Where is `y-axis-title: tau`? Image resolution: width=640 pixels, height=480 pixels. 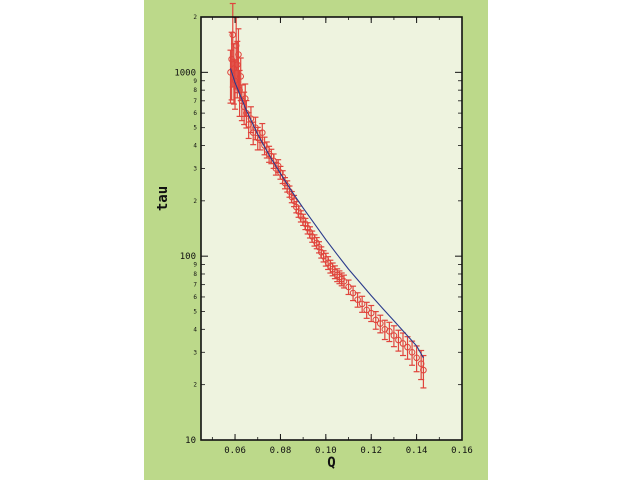 y-axis-title: tau is located at coordinates (163, 198).